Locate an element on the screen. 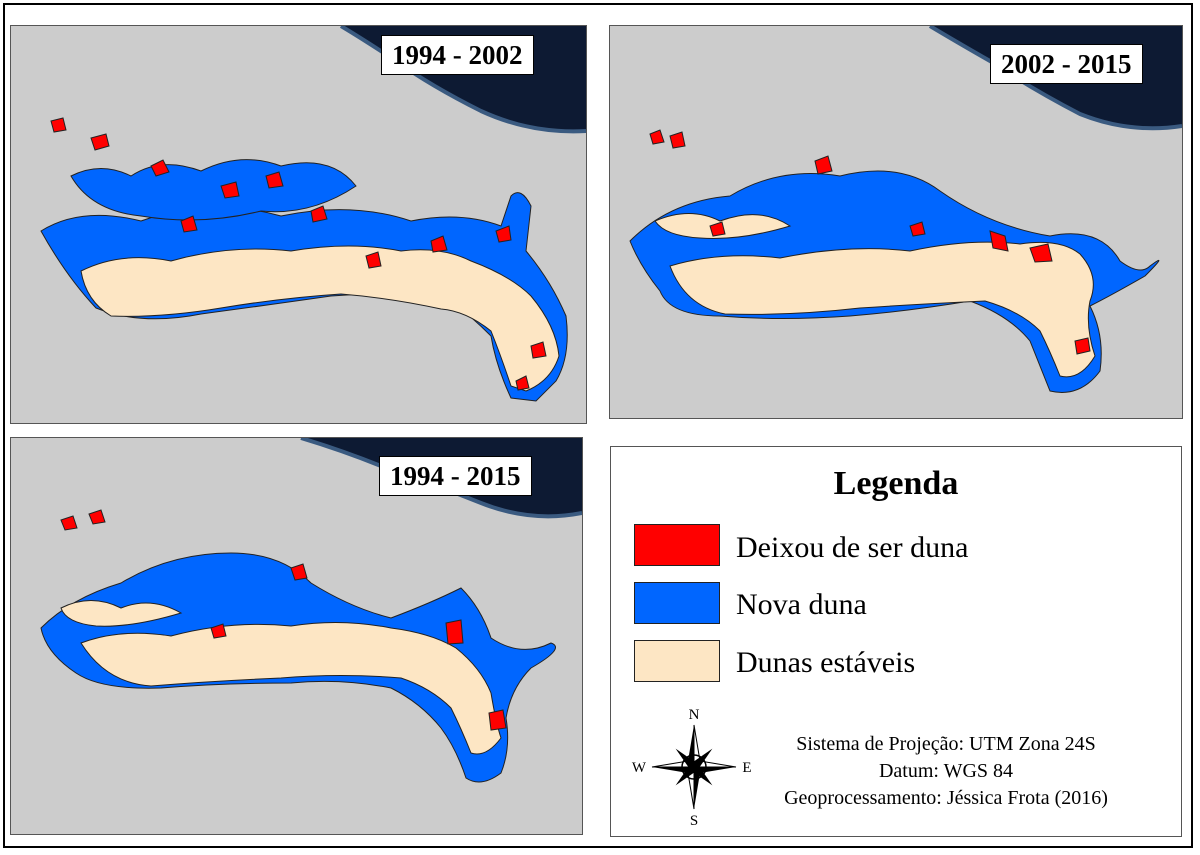  legend-swatch-new-dune is located at coordinates (677, 603).